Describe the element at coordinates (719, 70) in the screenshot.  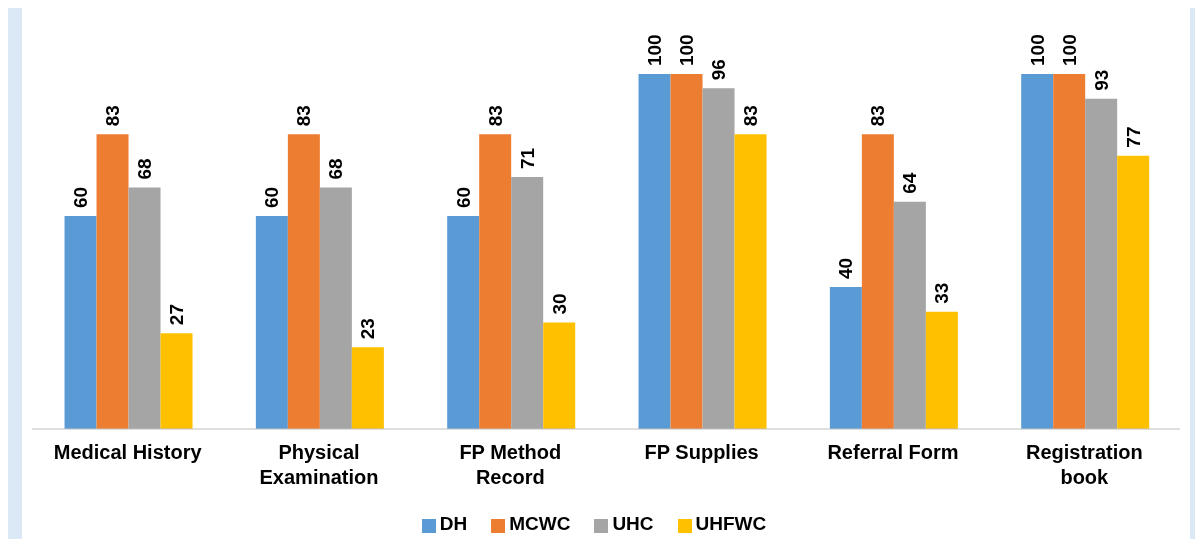
I see `data-label: 96` at that location.